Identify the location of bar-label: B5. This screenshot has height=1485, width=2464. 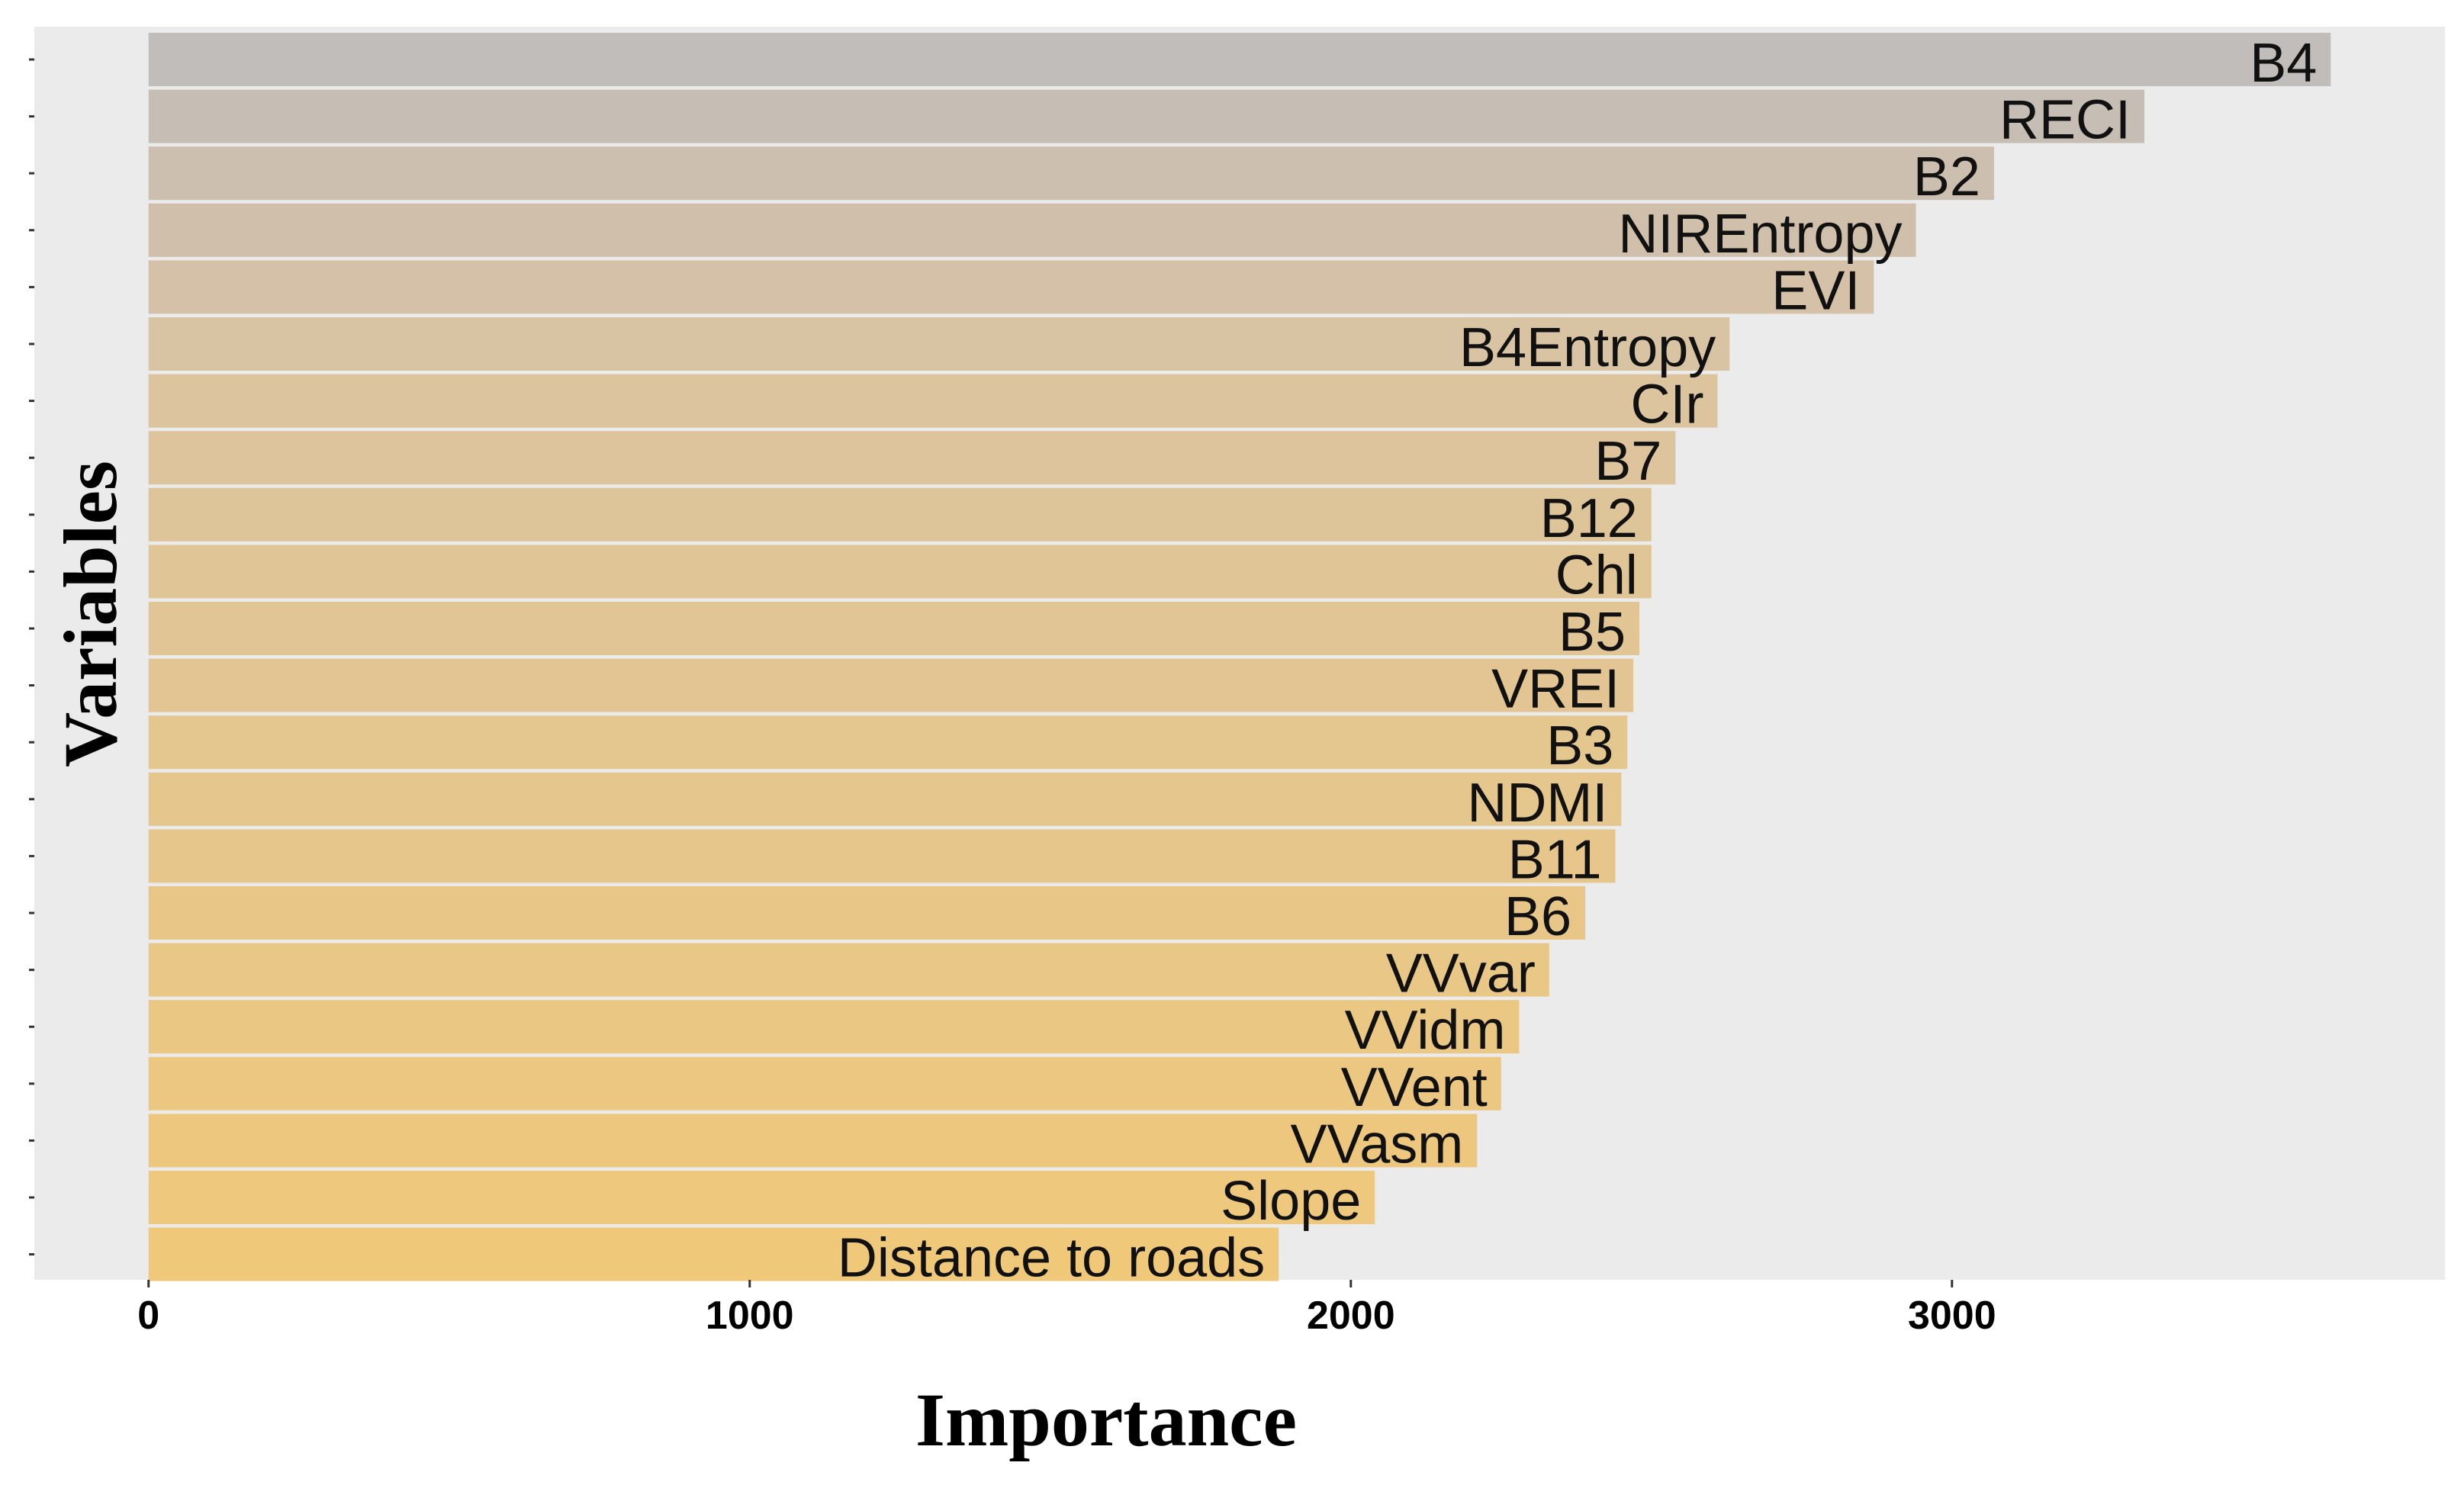
(1592, 632).